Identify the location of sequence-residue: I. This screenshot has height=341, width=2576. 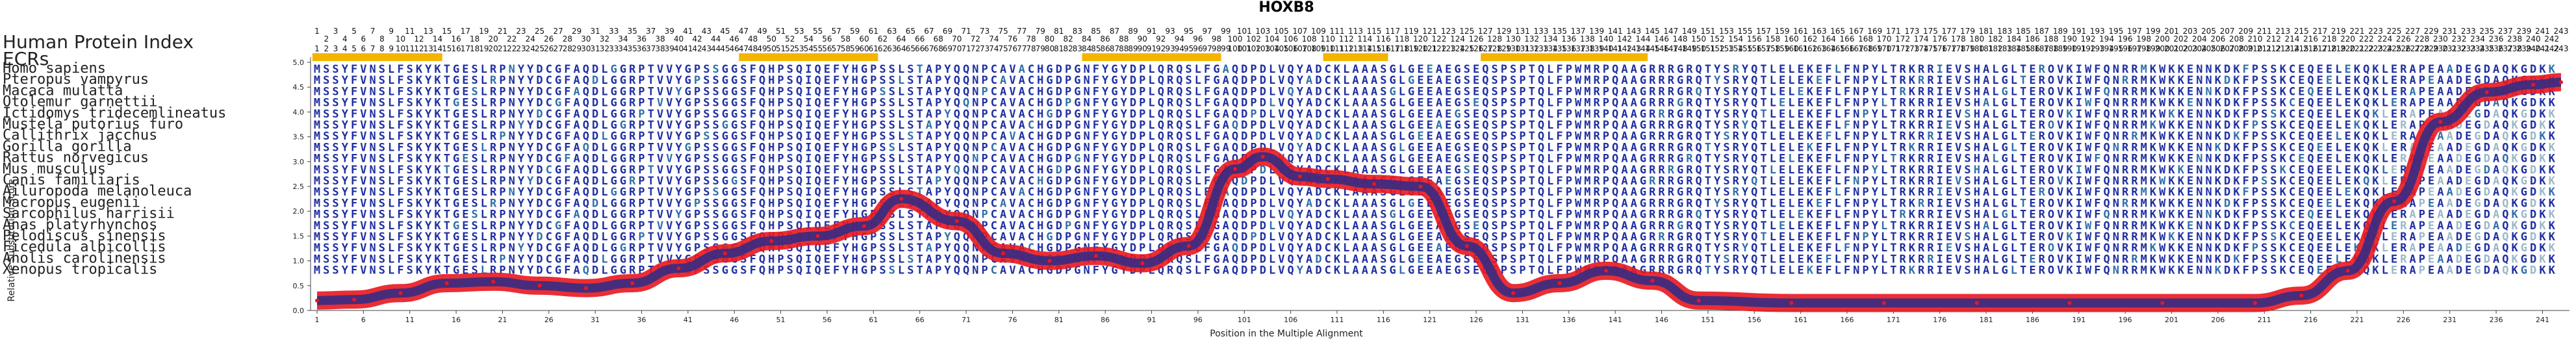
(2079, 125).